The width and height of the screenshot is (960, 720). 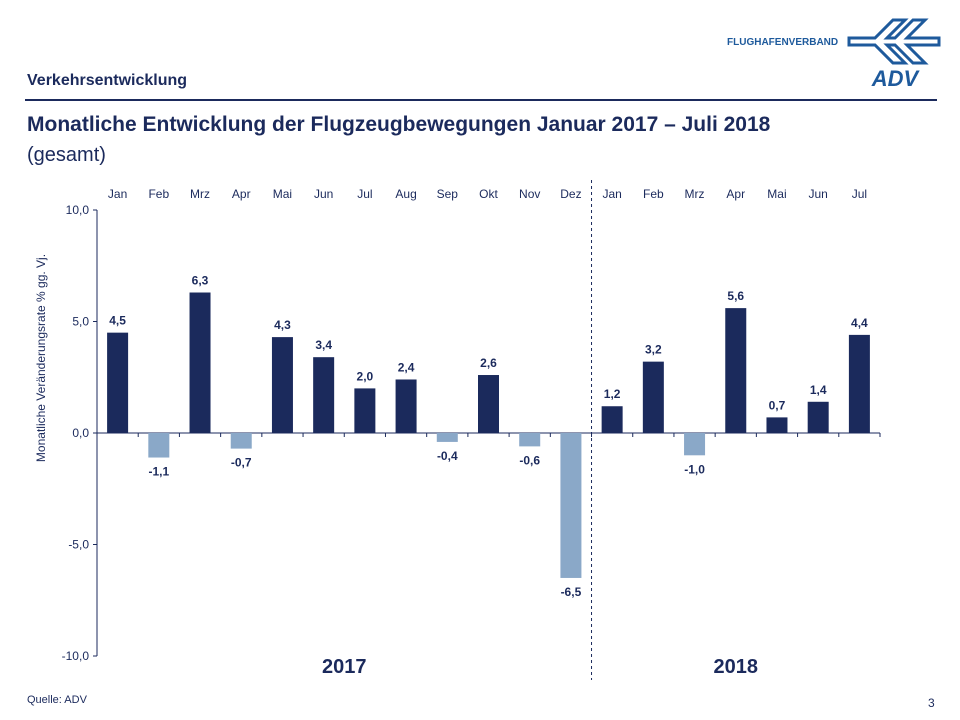 I want to click on data-label: 4,3, so click(x=282, y=325).